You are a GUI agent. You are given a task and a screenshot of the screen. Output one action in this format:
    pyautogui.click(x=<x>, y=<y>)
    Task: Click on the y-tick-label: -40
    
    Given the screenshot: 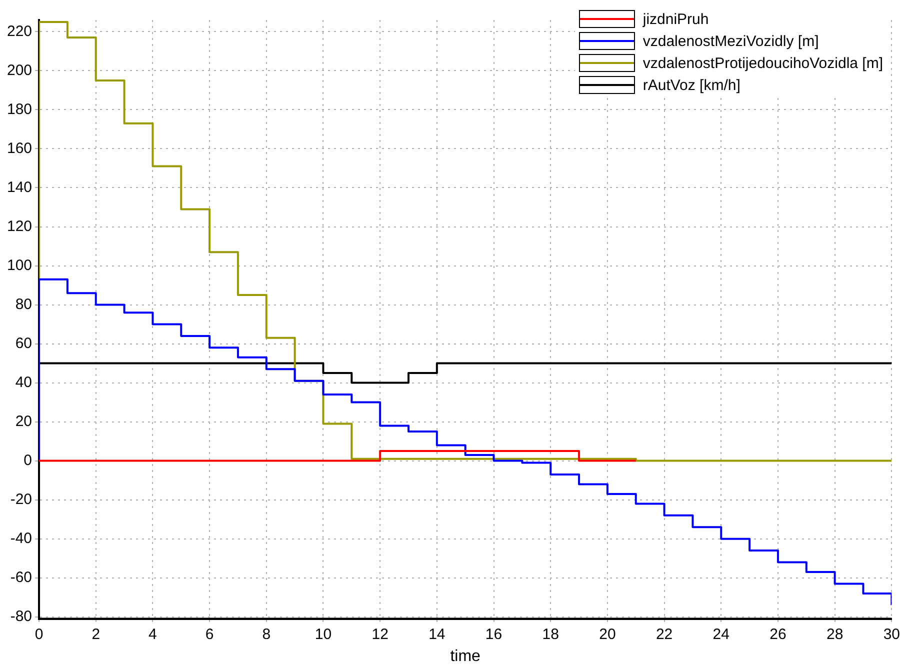 What is the action you would take?
    pyautogui.click(x=21, y=538)
    